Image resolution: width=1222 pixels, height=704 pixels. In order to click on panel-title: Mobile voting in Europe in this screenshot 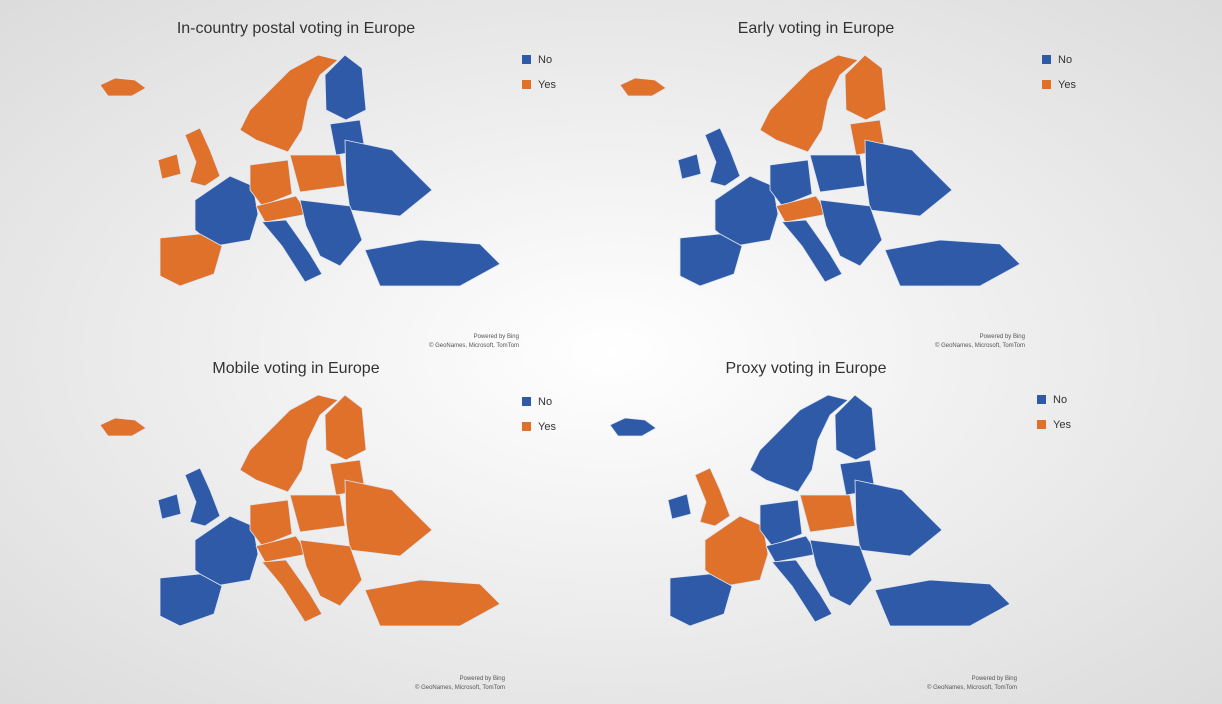, I will do `click(295, 368)`.